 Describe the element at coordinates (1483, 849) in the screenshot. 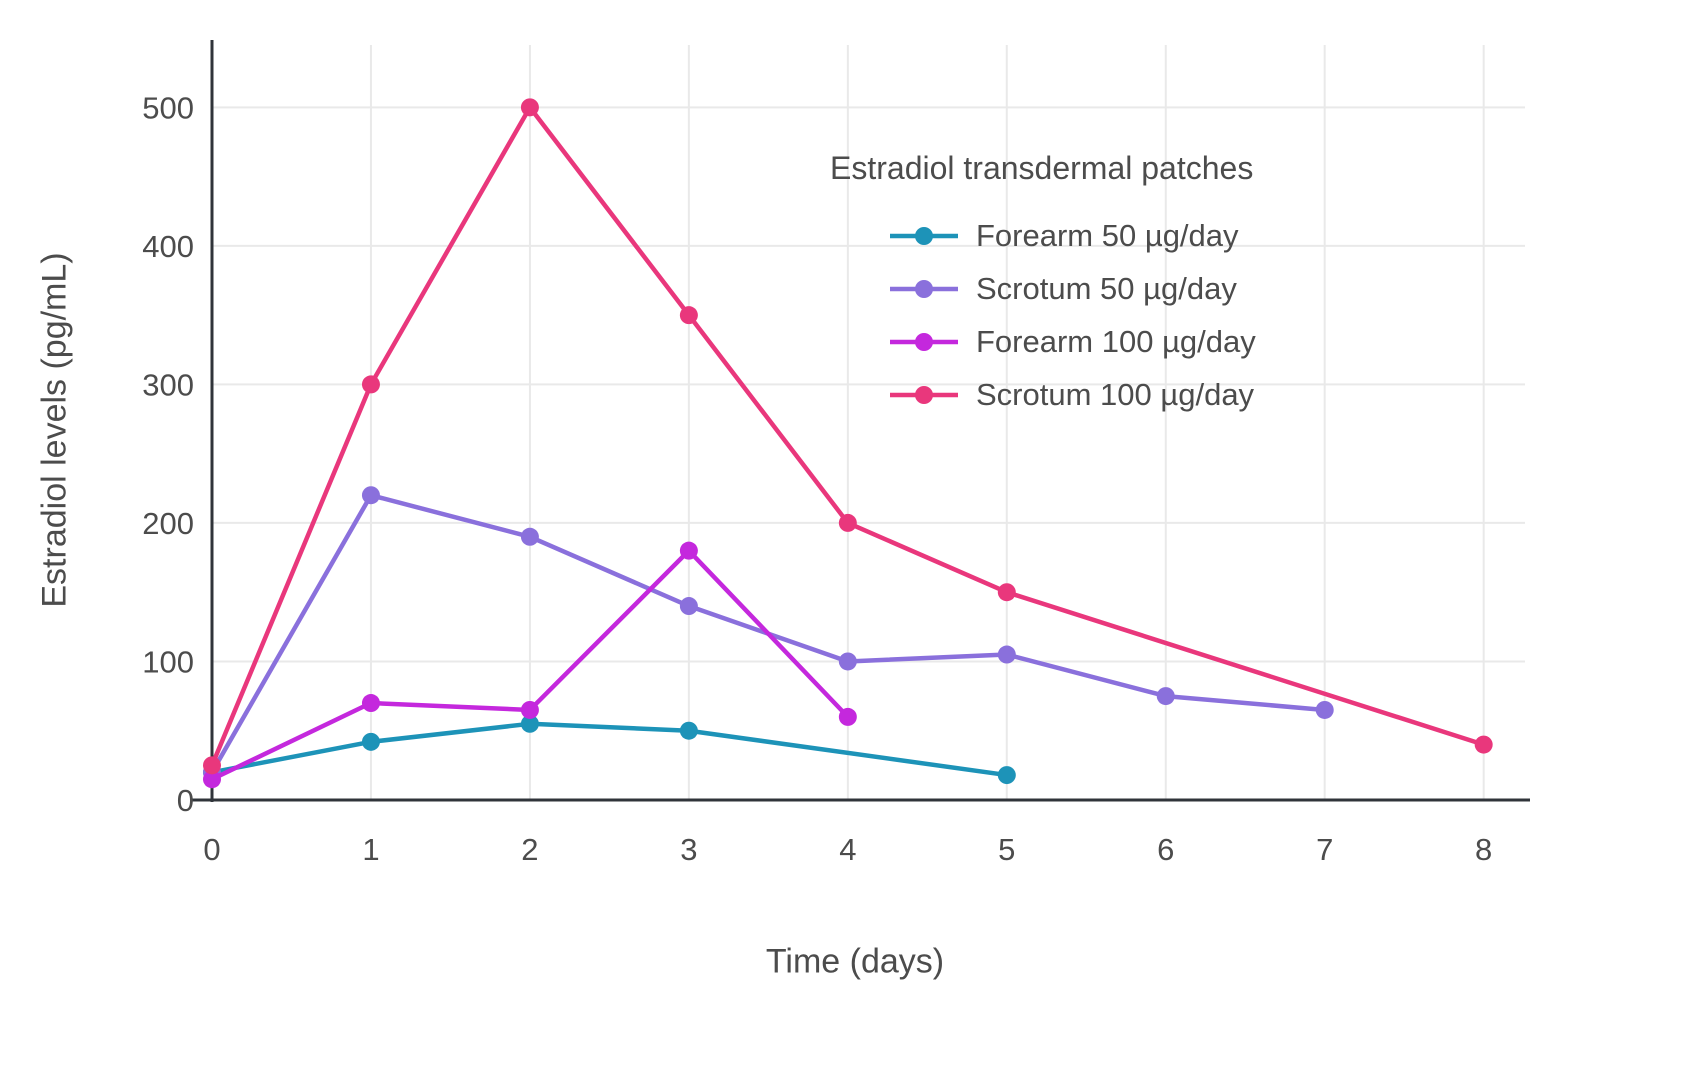

I see `x-tick-label-8: 8` at that location.